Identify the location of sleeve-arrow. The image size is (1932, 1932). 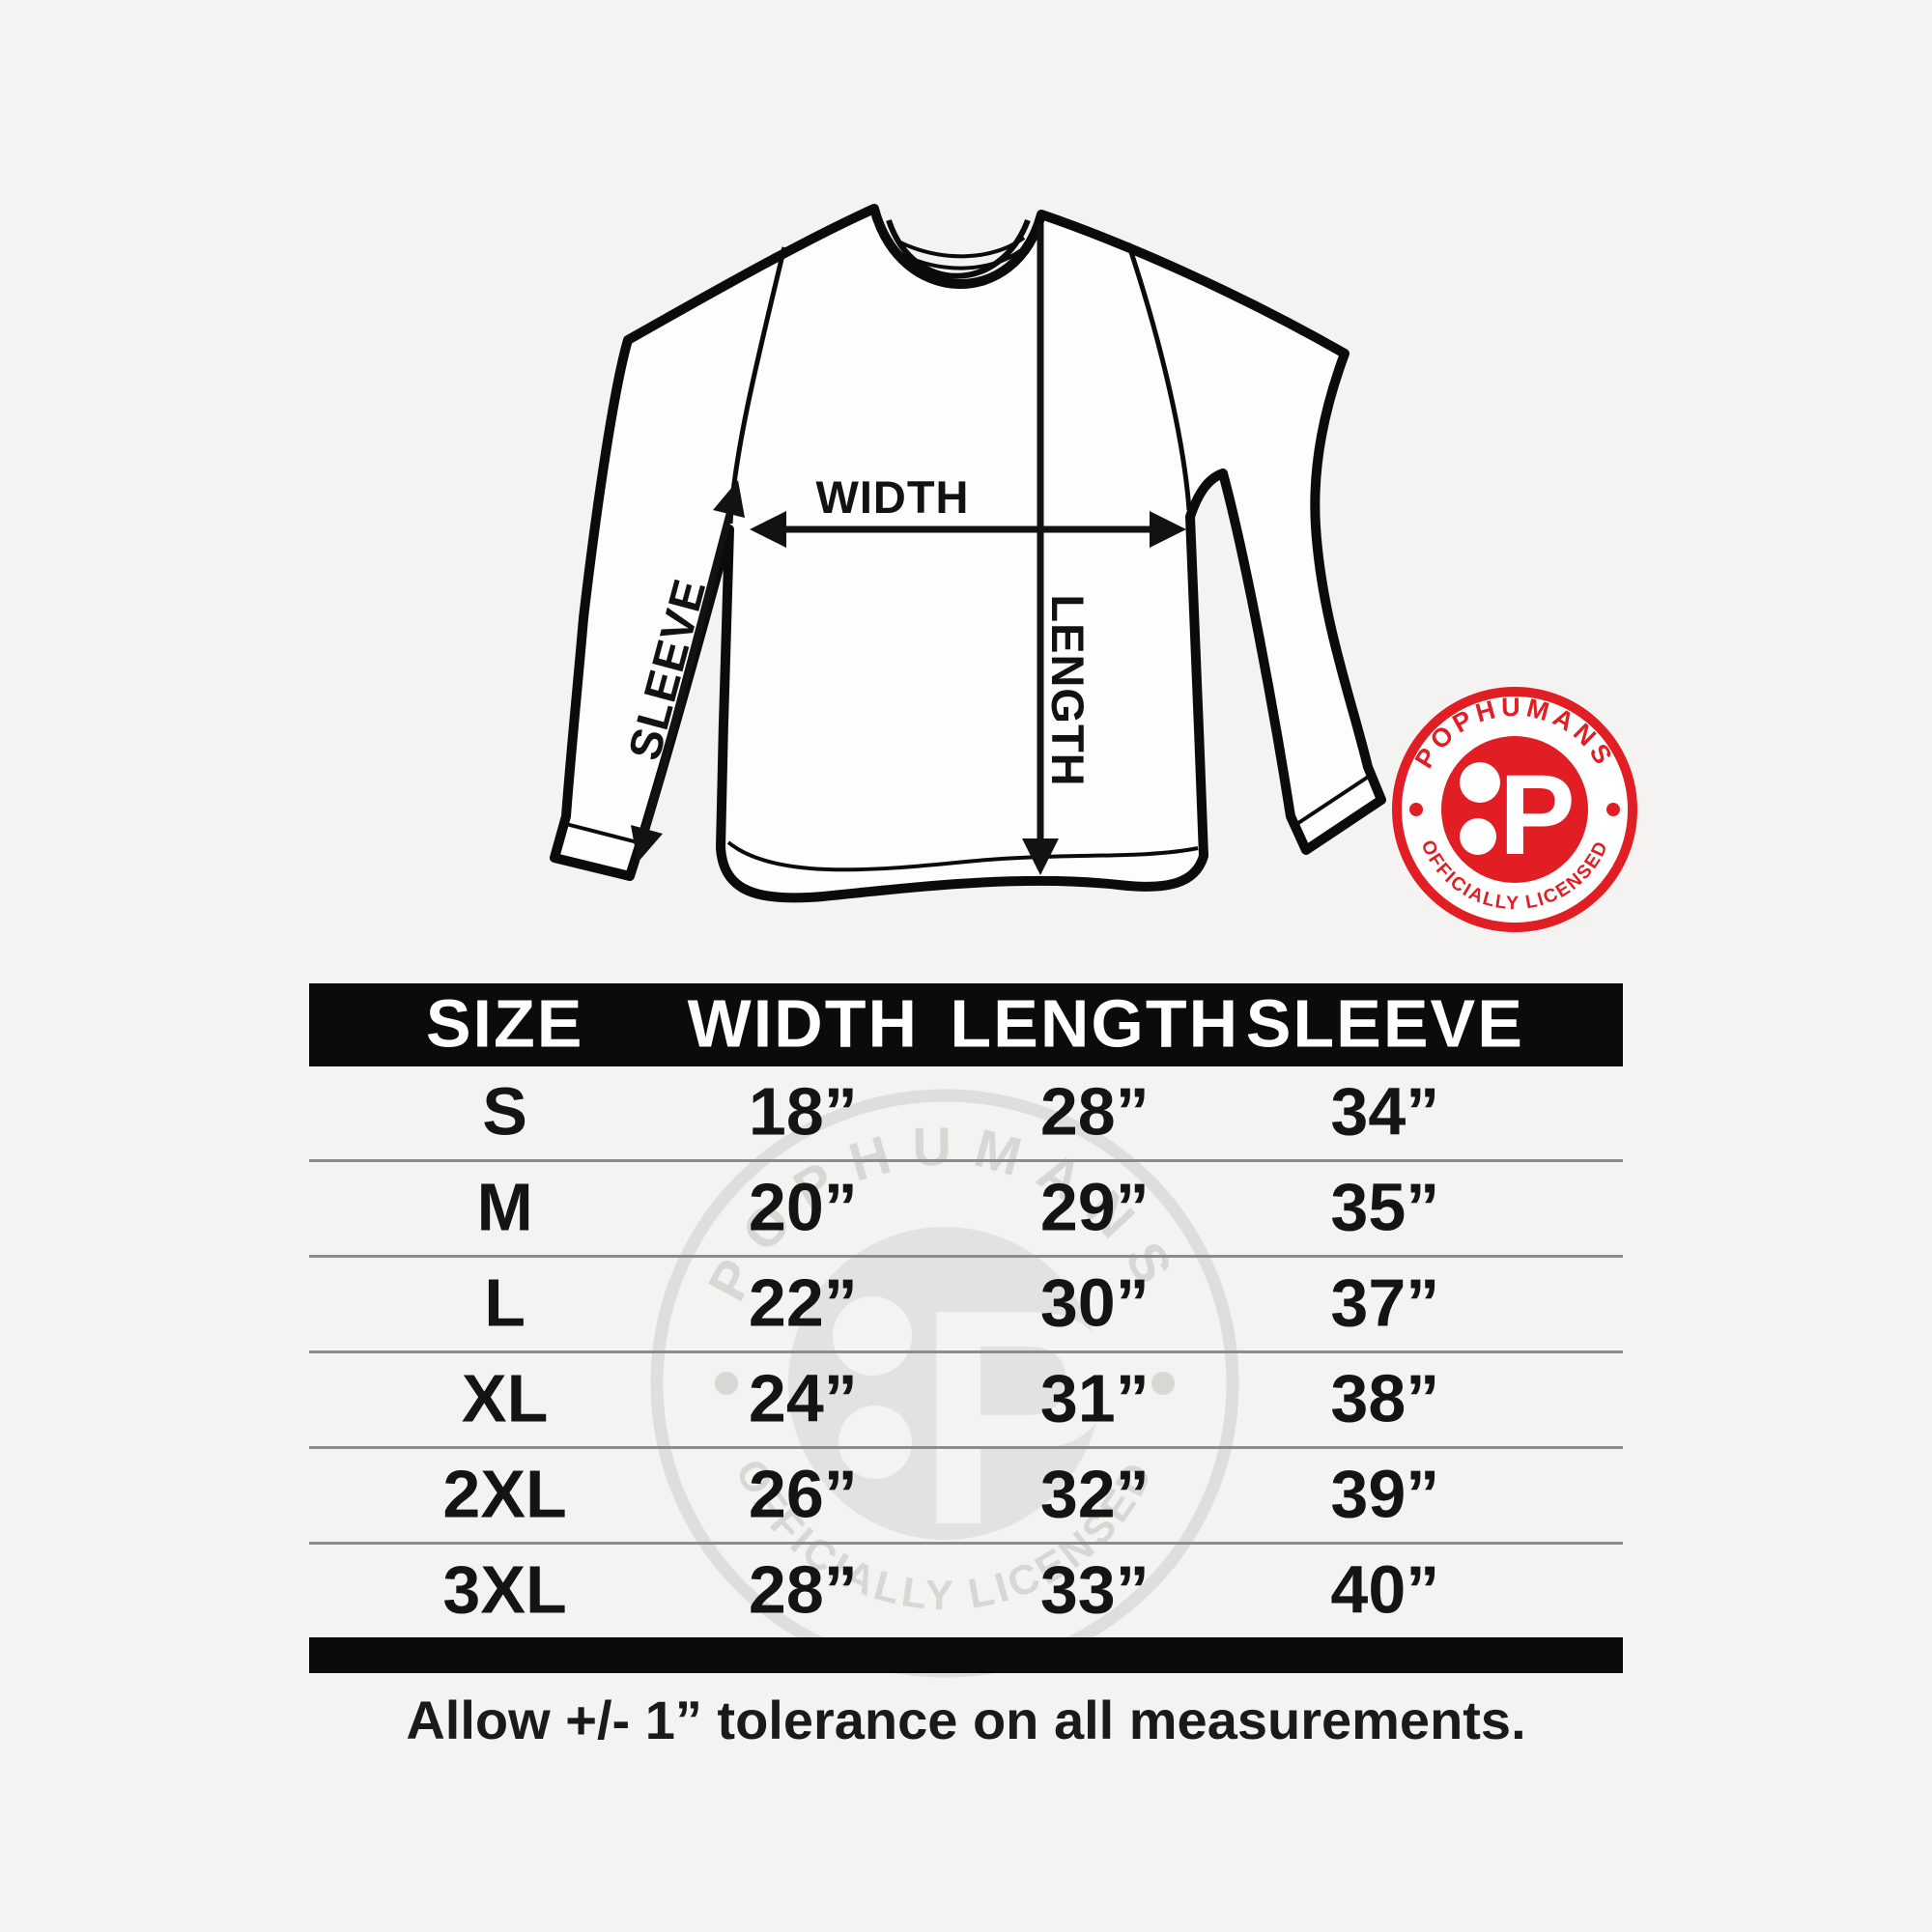
(688, 671).